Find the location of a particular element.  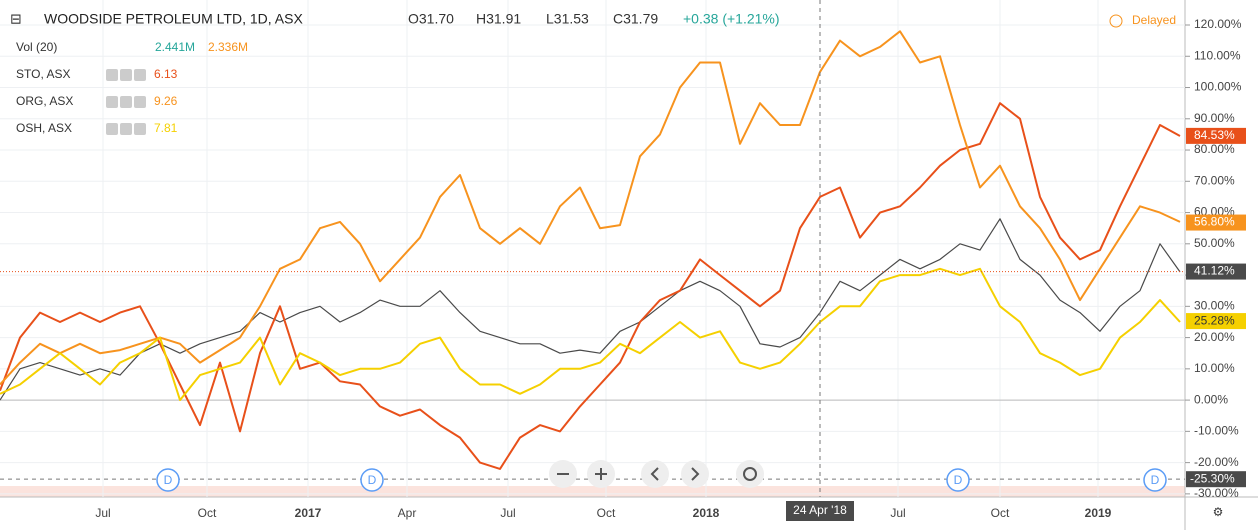

scroll-right is located at coordinates (695, 474).